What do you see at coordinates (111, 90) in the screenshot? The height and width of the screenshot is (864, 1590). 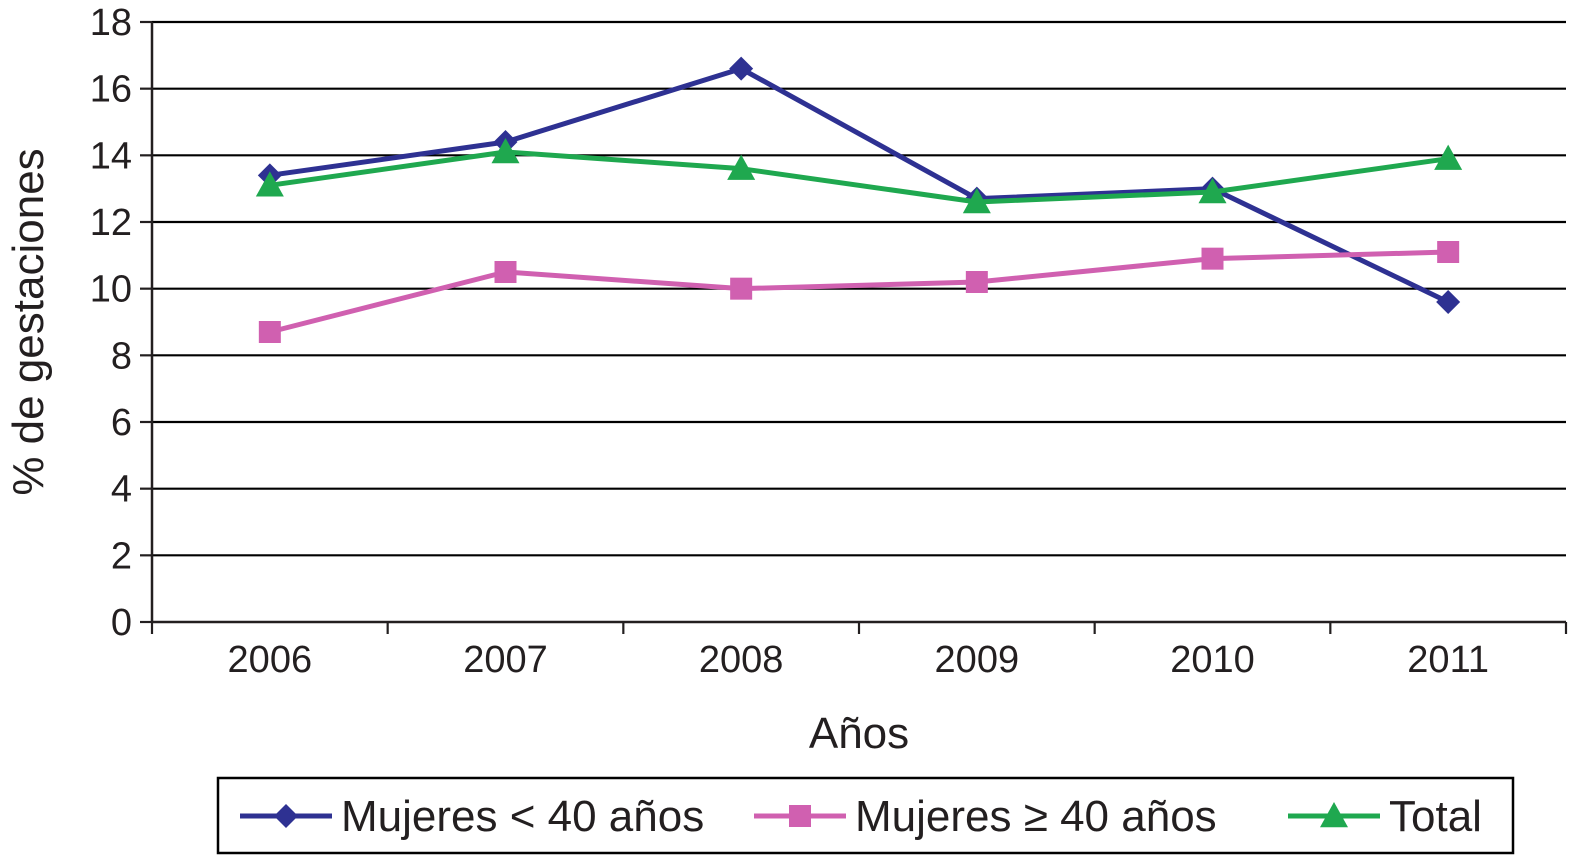 I see `y-tick-label: 16` at bounding box center [111, 90].